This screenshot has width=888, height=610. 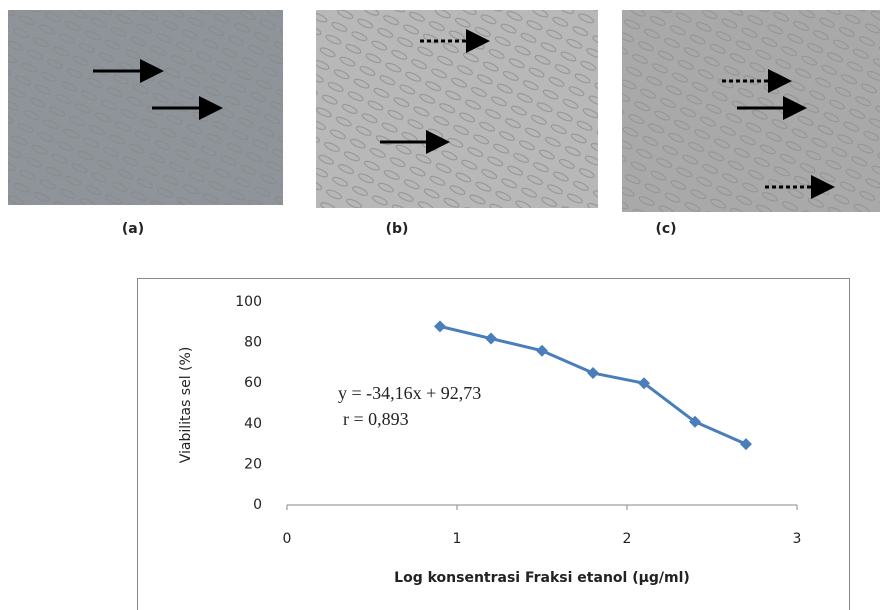 What do you see at coordinates (133, 229) in the screenshot?
I see `panel-label: (a)` at bounding box center [133, 229].